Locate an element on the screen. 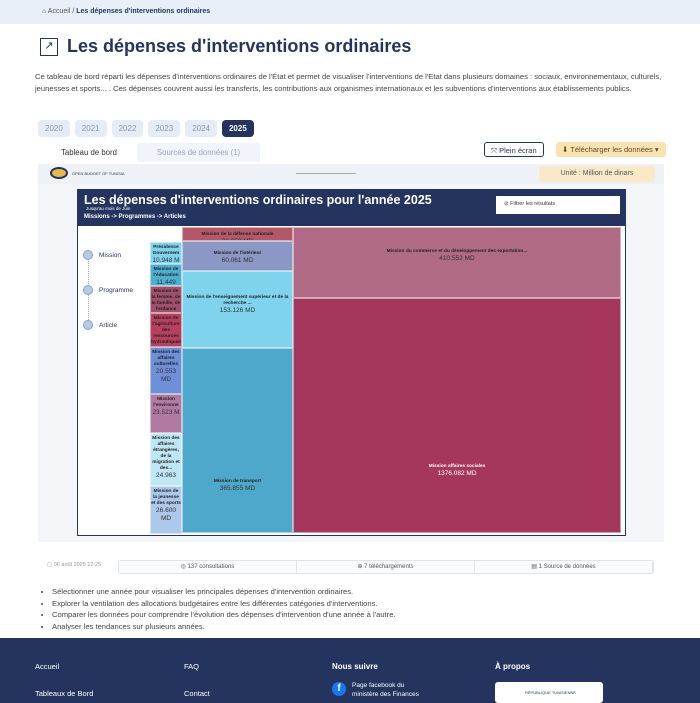 This screenshot has width=700, height=703. expand-icon: ⤧ is located at coordinates (495, 150).